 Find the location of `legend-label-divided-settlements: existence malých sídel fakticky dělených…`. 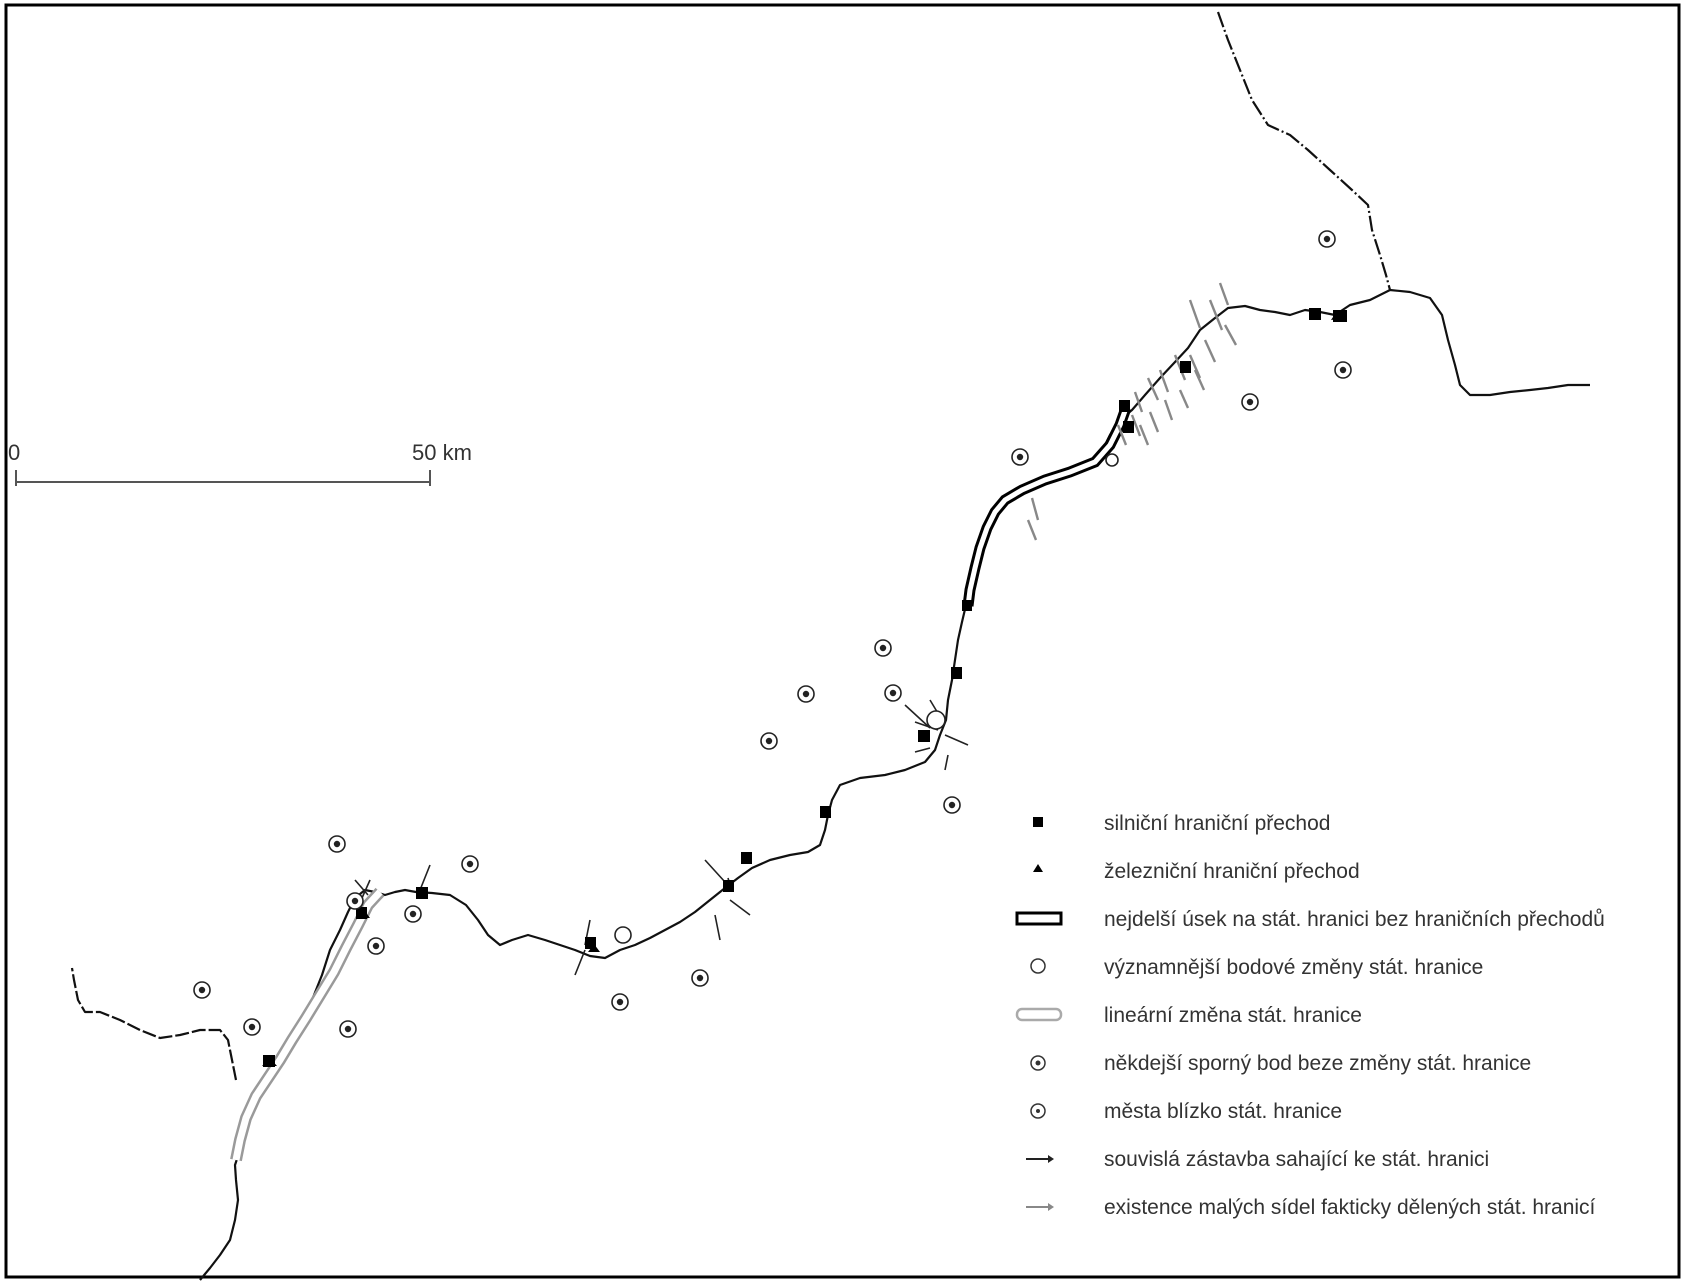

legend-label-divided-settlements: existence malých sídel fakticky dělených… is located at coordinates (1350, 1207).